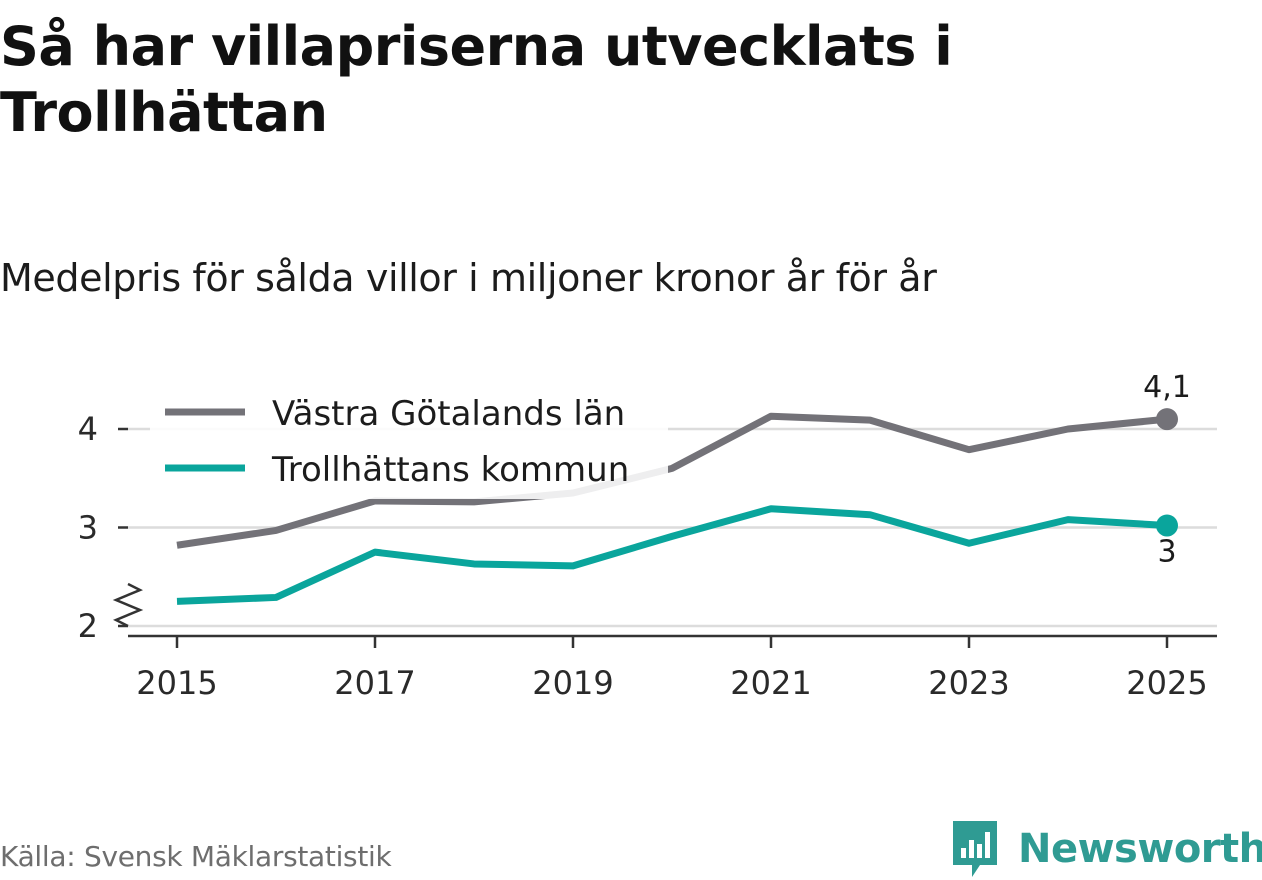 The width and height of the screenshot is (1262, 880). I want to click on x-axis: 2015 2017 2019 2021 2023 2025, so click(672, 668).